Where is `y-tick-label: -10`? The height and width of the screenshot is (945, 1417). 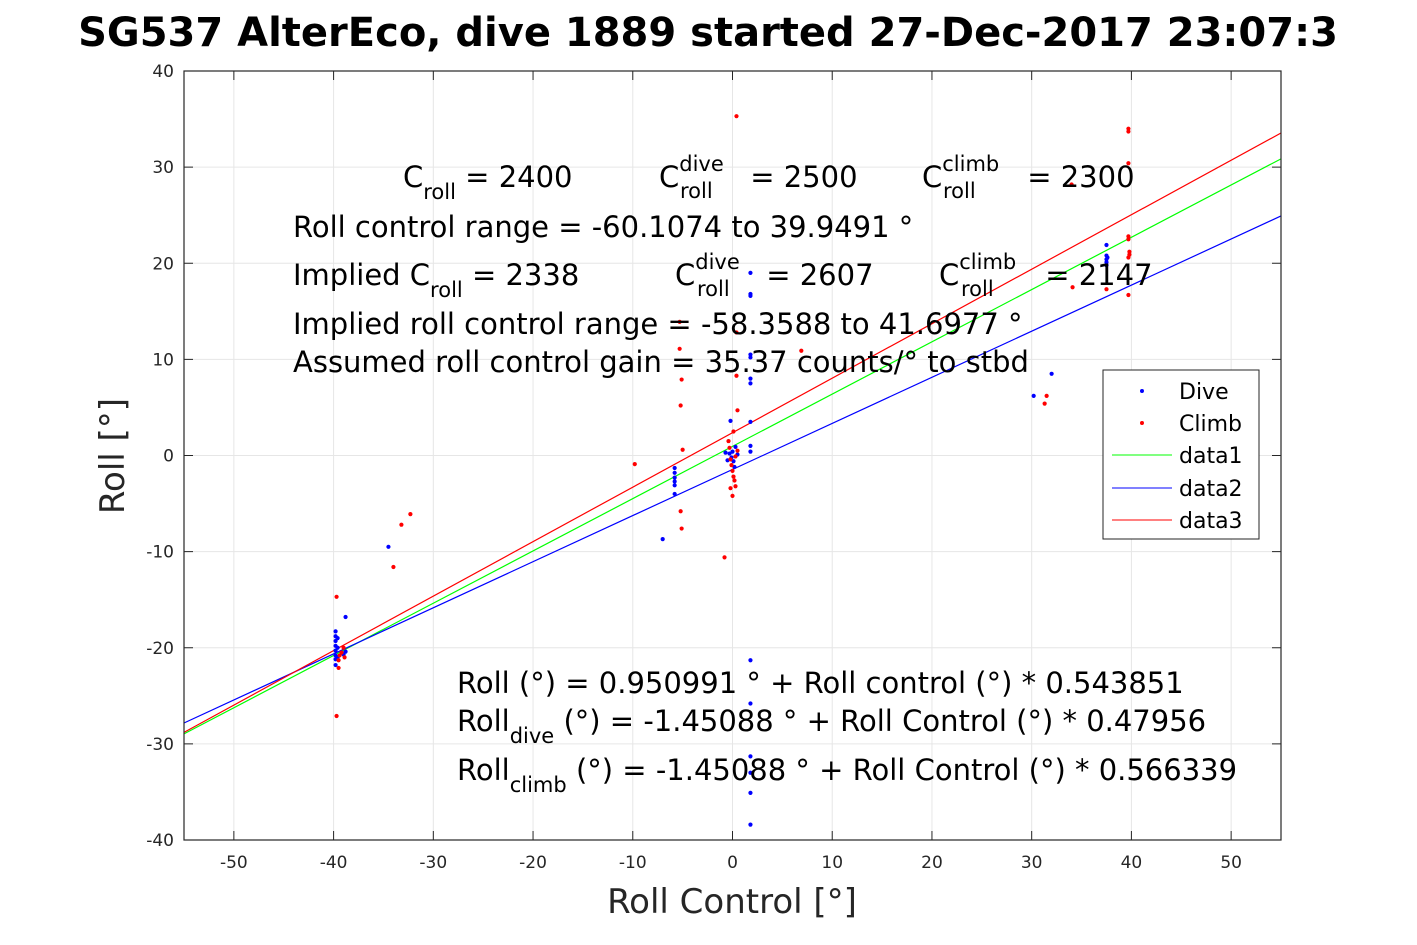 y-tick-label: -10 is located at coordinates (160, 553).